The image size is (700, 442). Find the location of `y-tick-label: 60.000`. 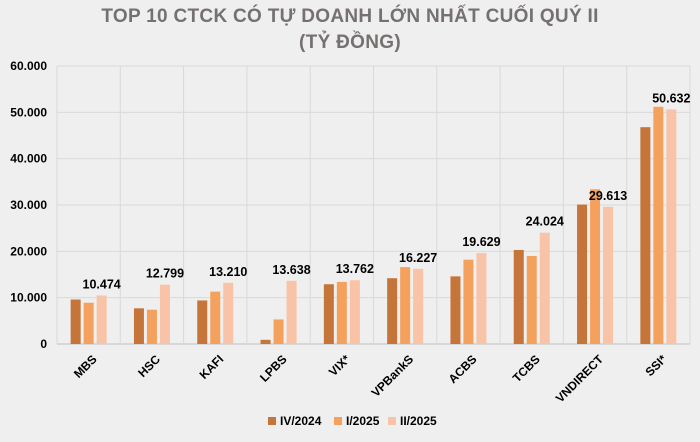

y-tick-label: 60.000 is located at coordinates (28, 66).